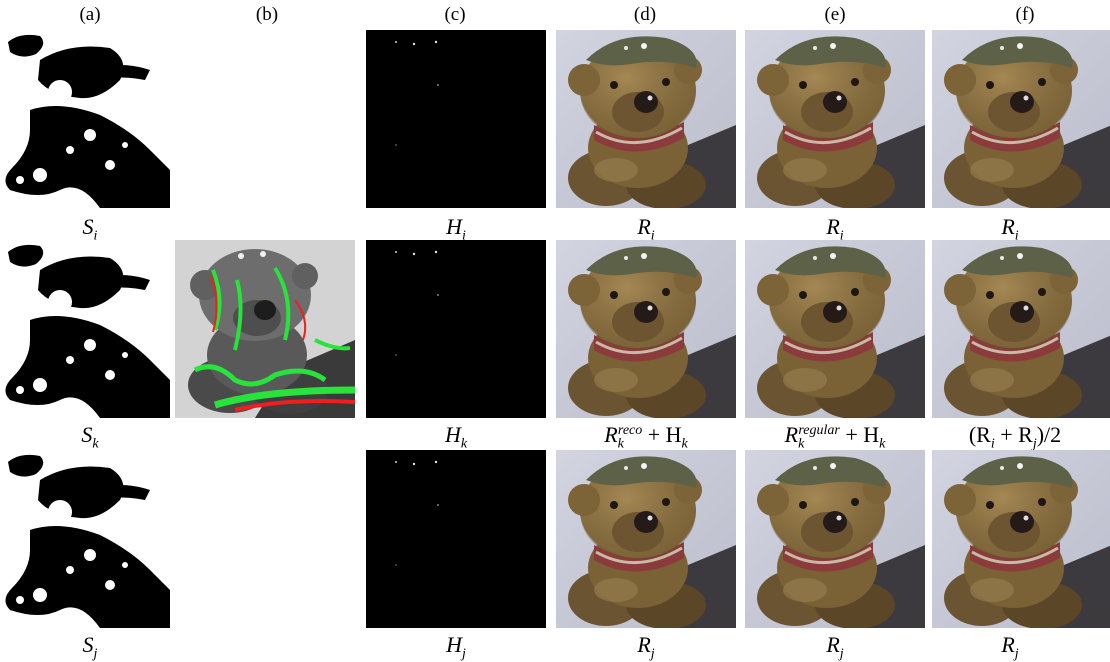  What do you see at coordinates (456, 539) in the screenshot?
I see `panel-c-row3` at bounding box center [456, 539].